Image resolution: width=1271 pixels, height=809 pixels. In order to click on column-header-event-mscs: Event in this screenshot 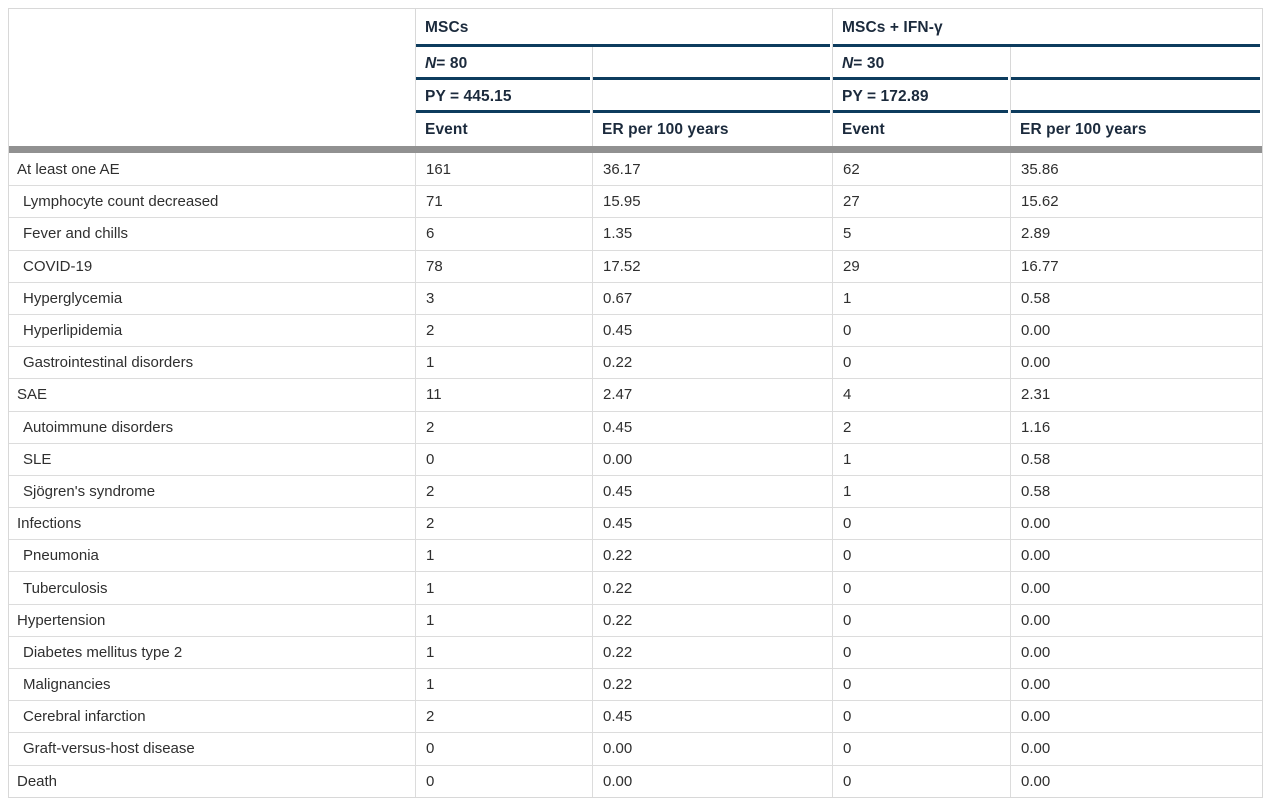, I will do `click(503, 129)`.